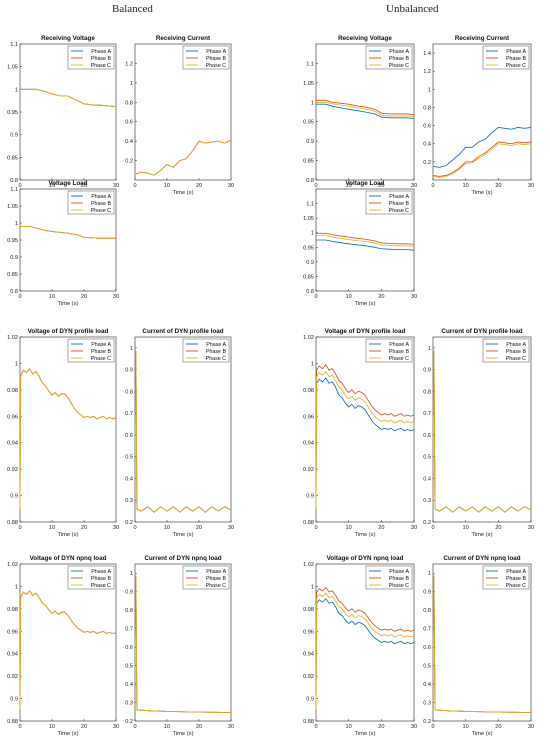 Image resolution: width=550 pixels, height=749 pixels. Describe the element at coordinates (12, 444) in the screenshot. I see `y-tick-label: 0.94` at that location.